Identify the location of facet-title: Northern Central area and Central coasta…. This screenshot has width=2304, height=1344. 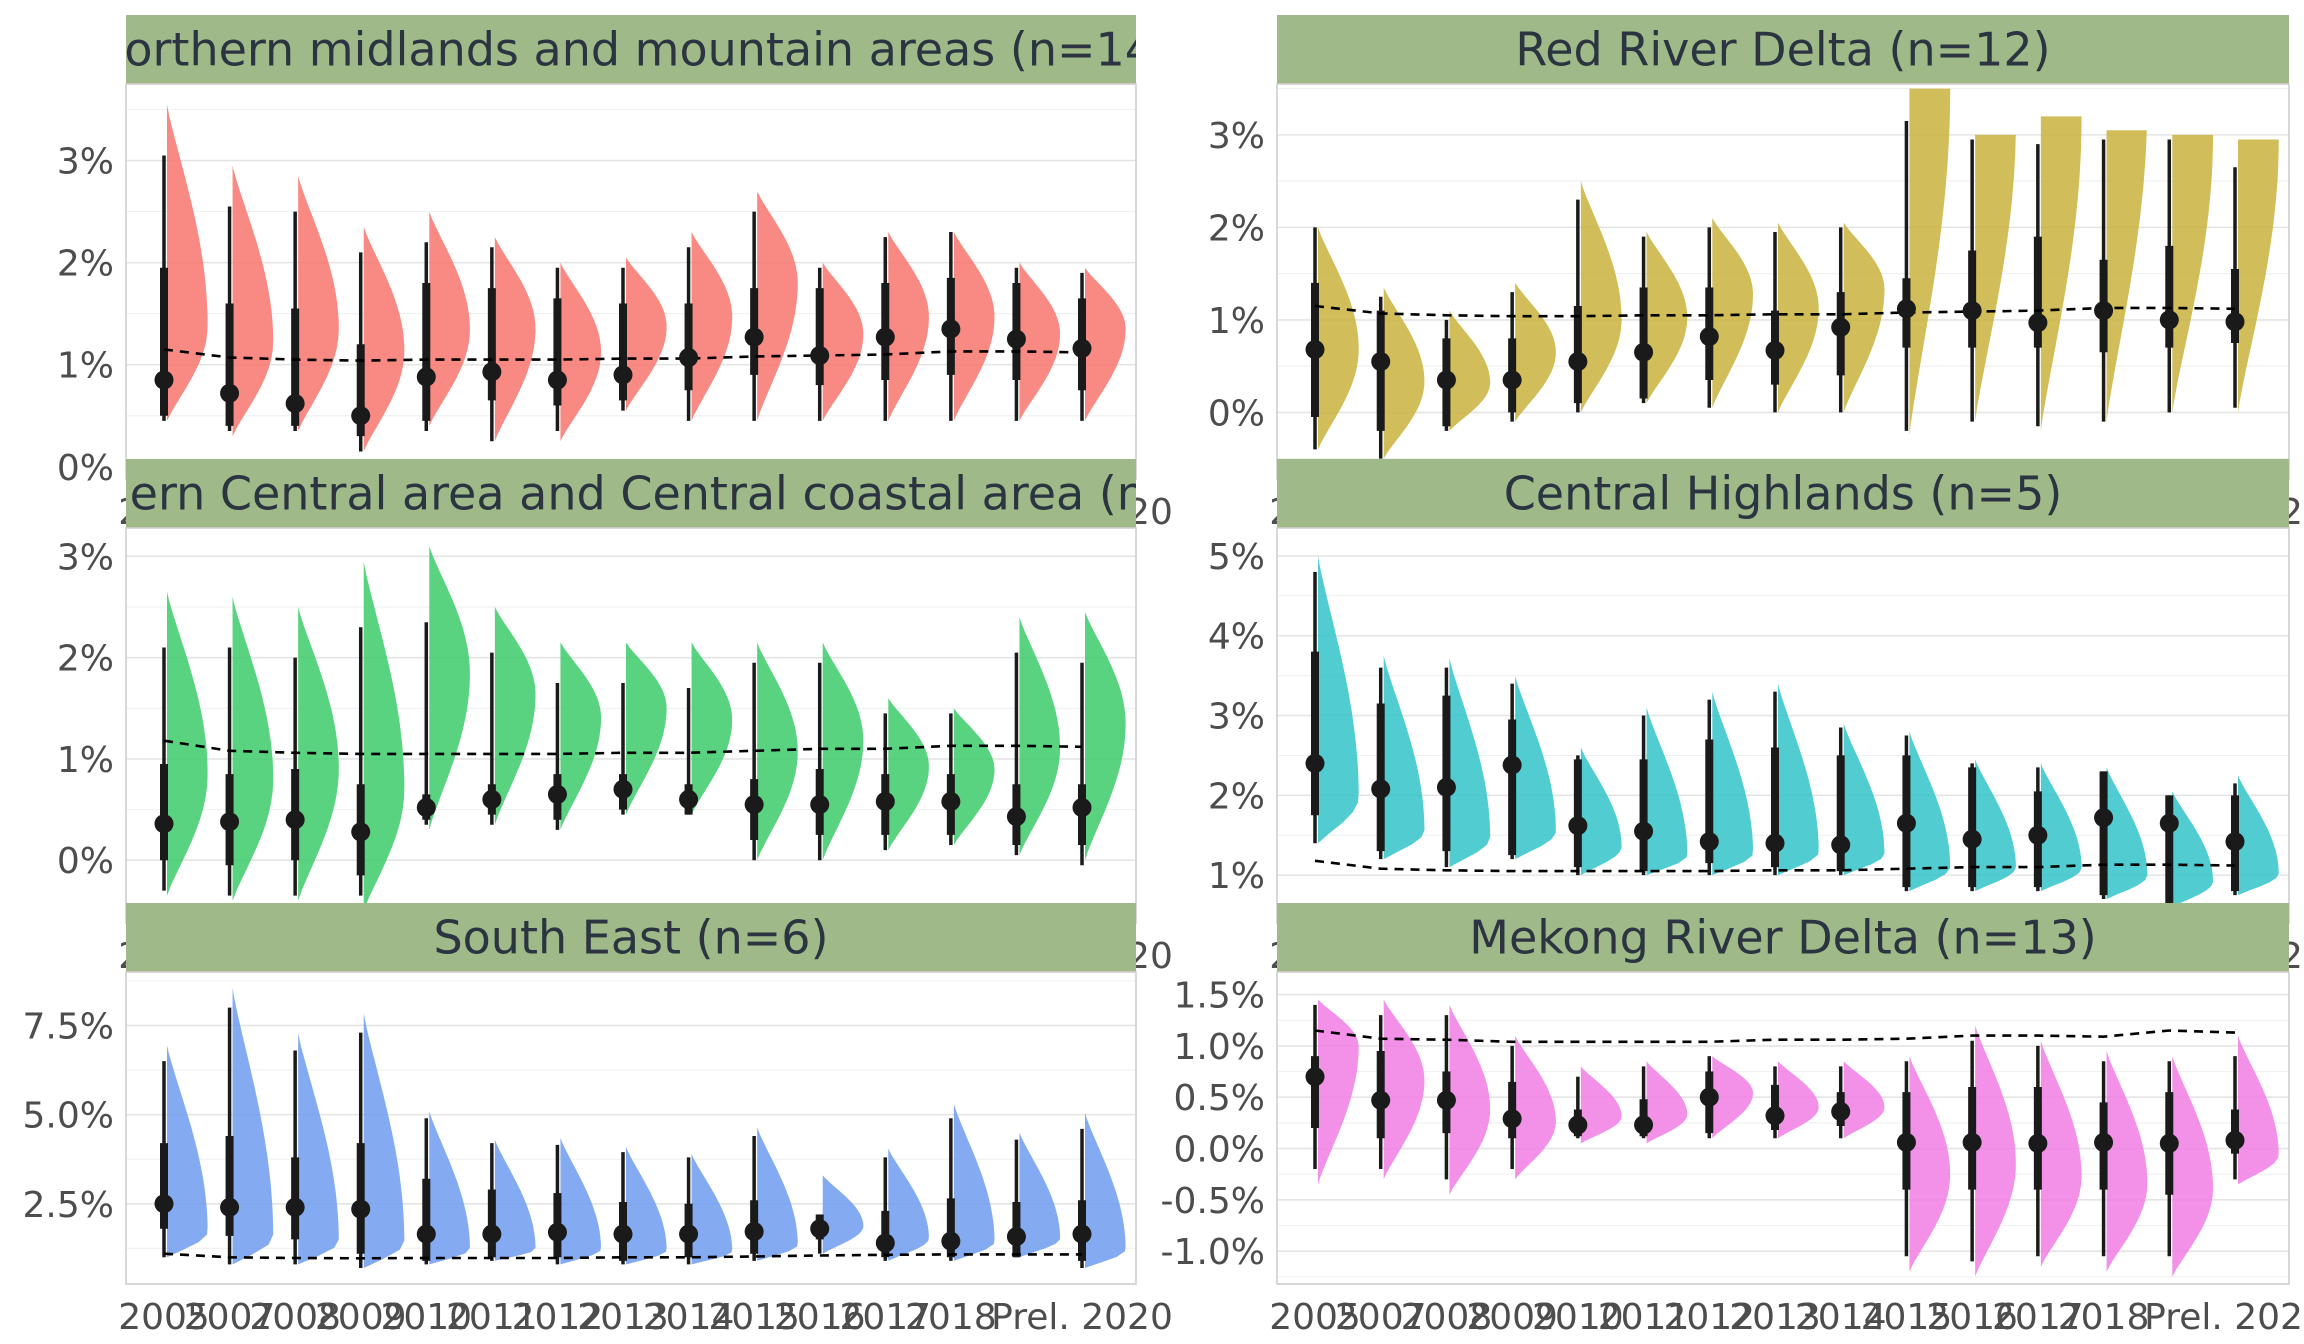
(631, 494).